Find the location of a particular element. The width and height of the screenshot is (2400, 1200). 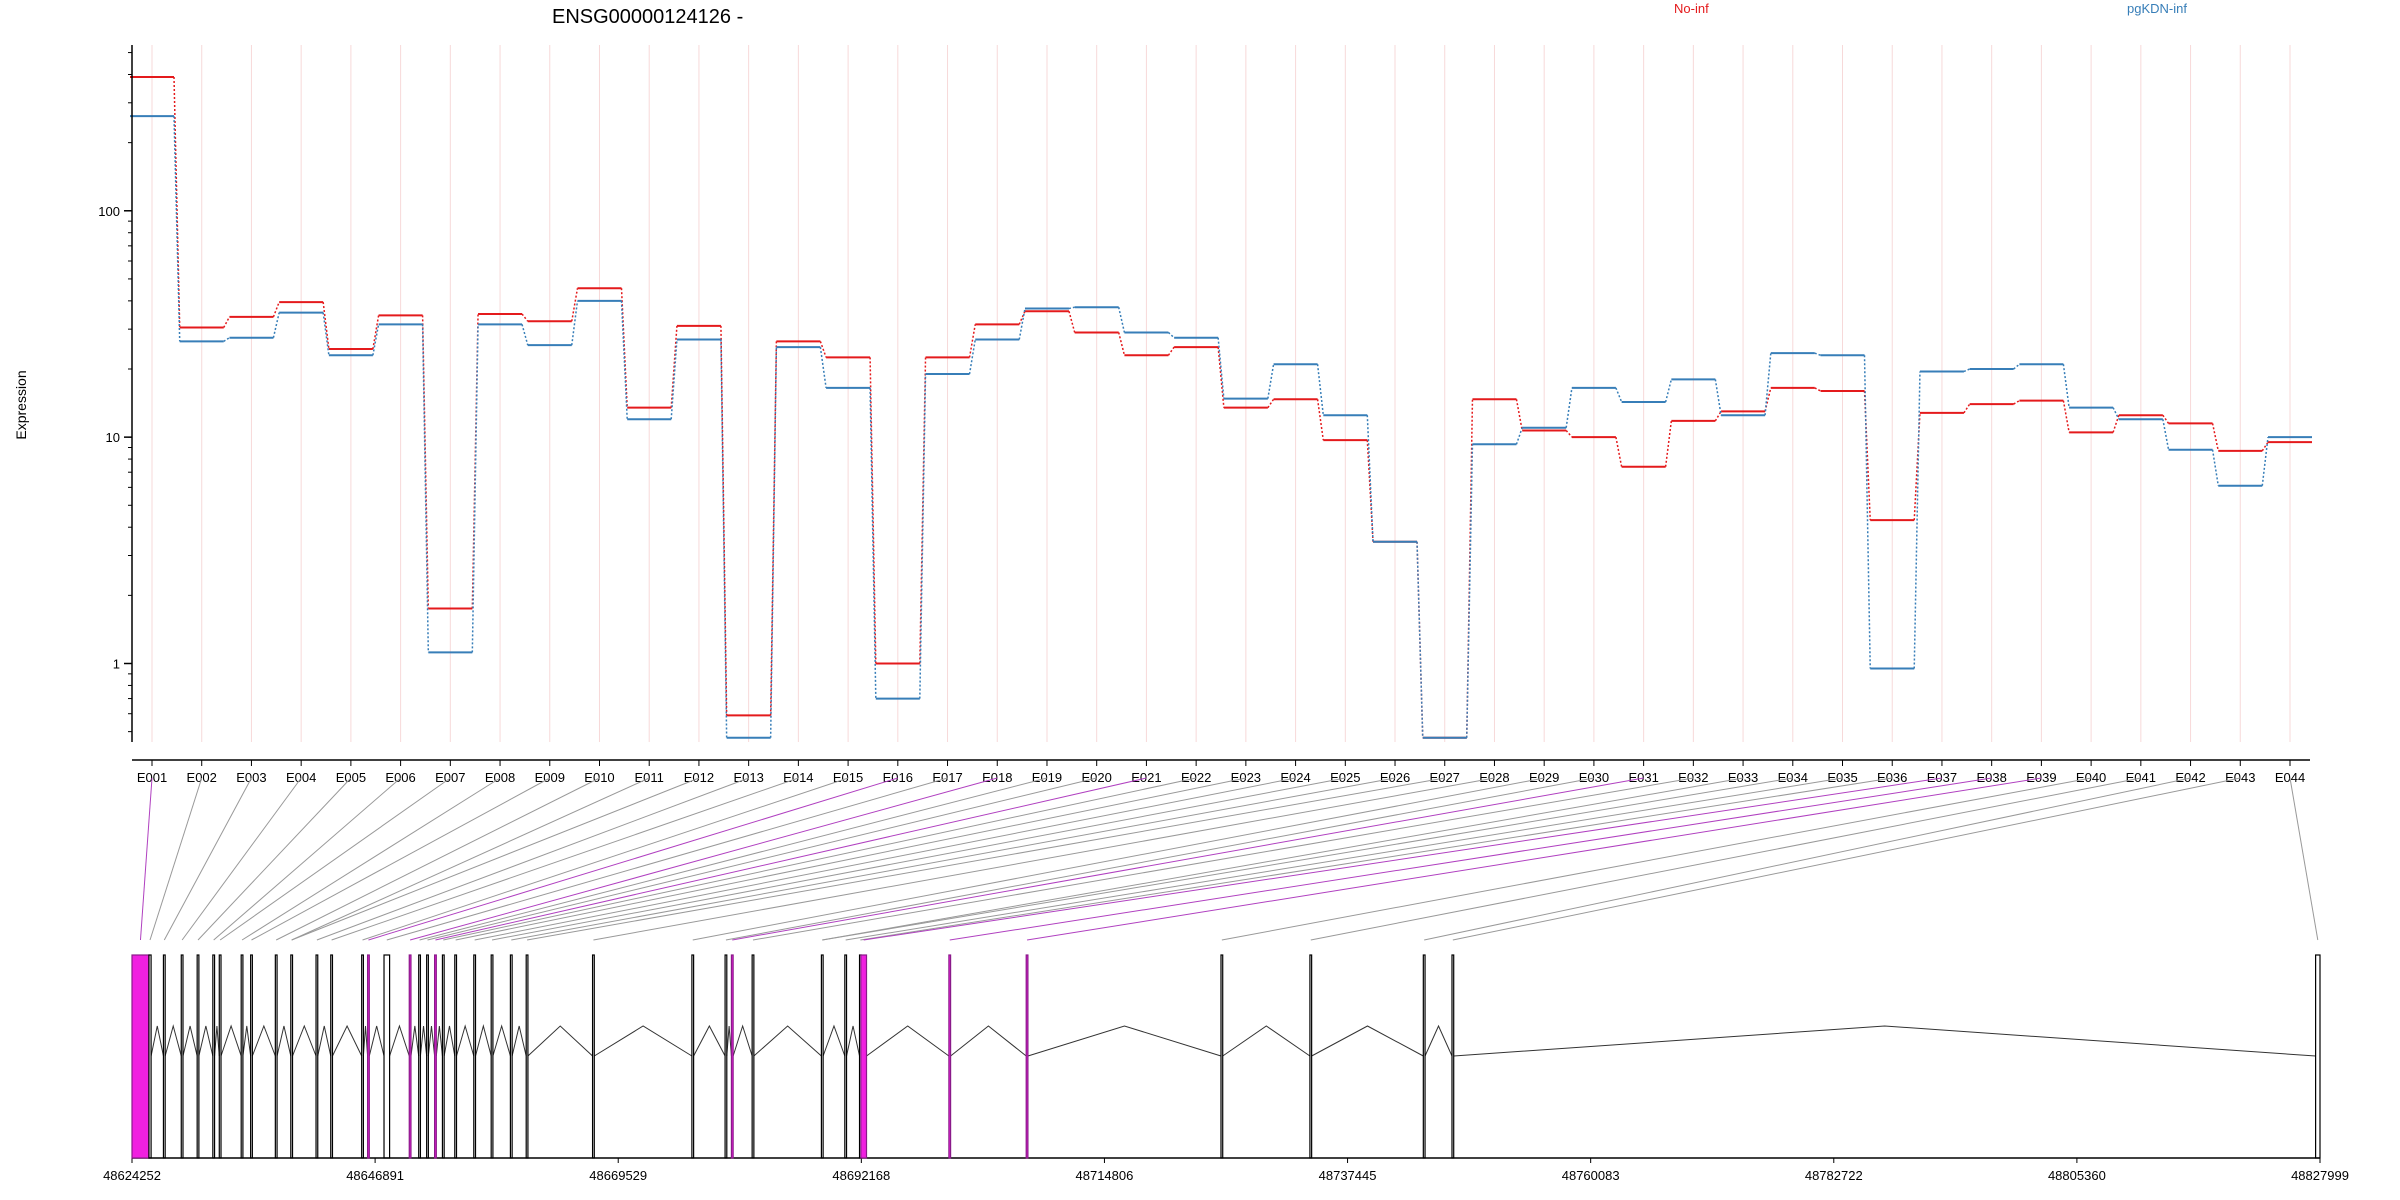

legend-item-no-inf: No-inf is located at coordinates (1691, 8).